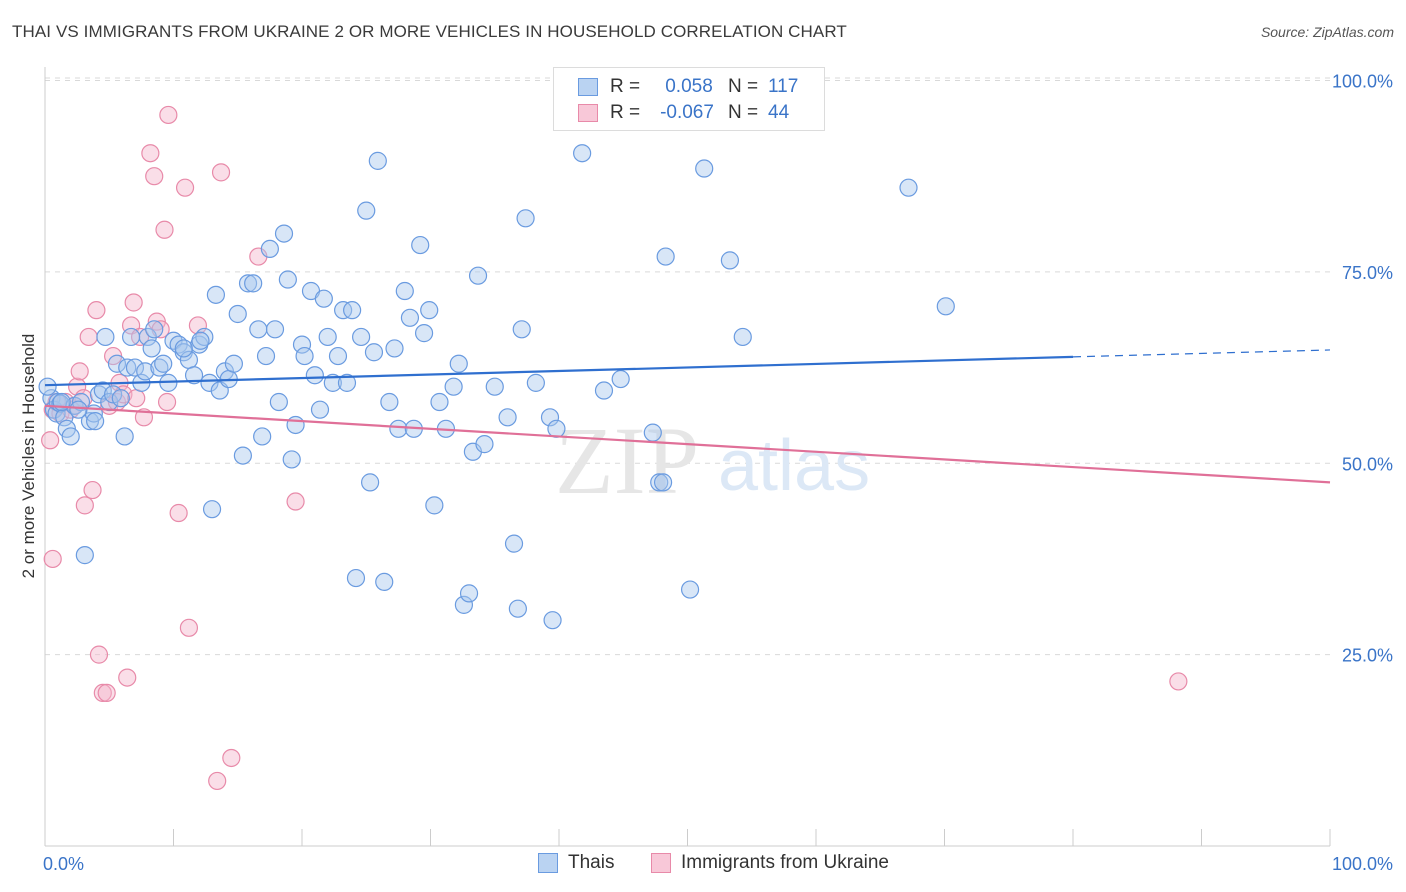  I want to click on legend-row-thais: R = 0.058 N = 117, so click(688, 87).